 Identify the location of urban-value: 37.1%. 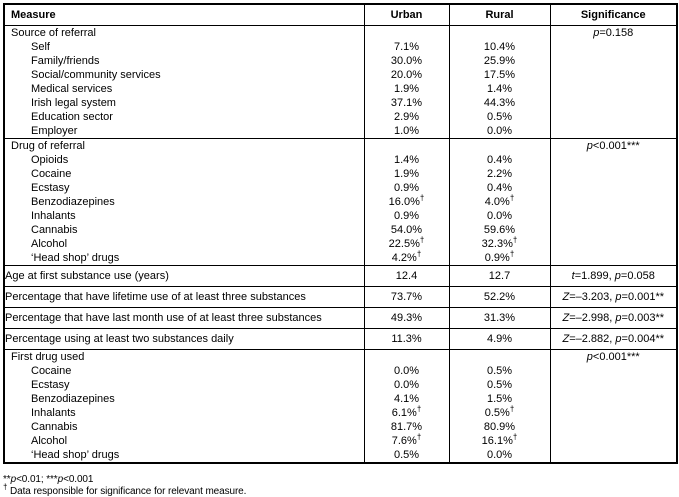
(406, 103).